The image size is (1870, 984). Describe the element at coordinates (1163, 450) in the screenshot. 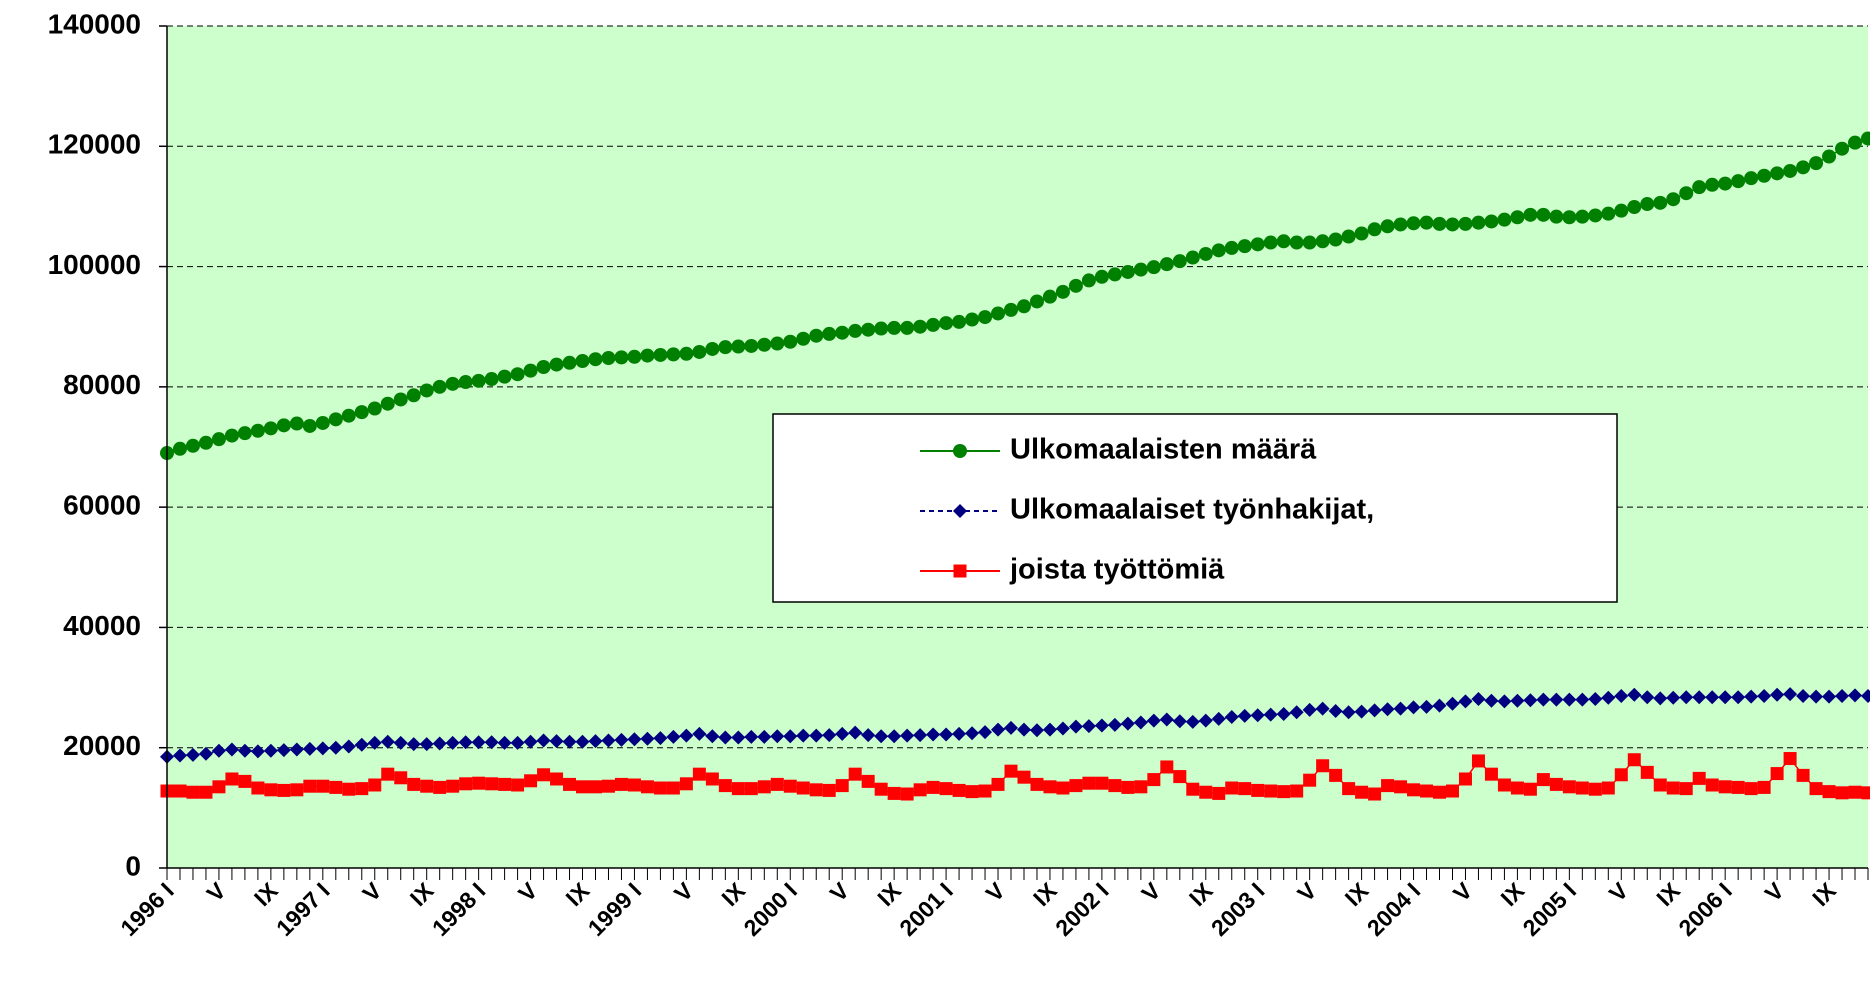

I see `legend-label: Ulkomaalaisten määrä` at that location.